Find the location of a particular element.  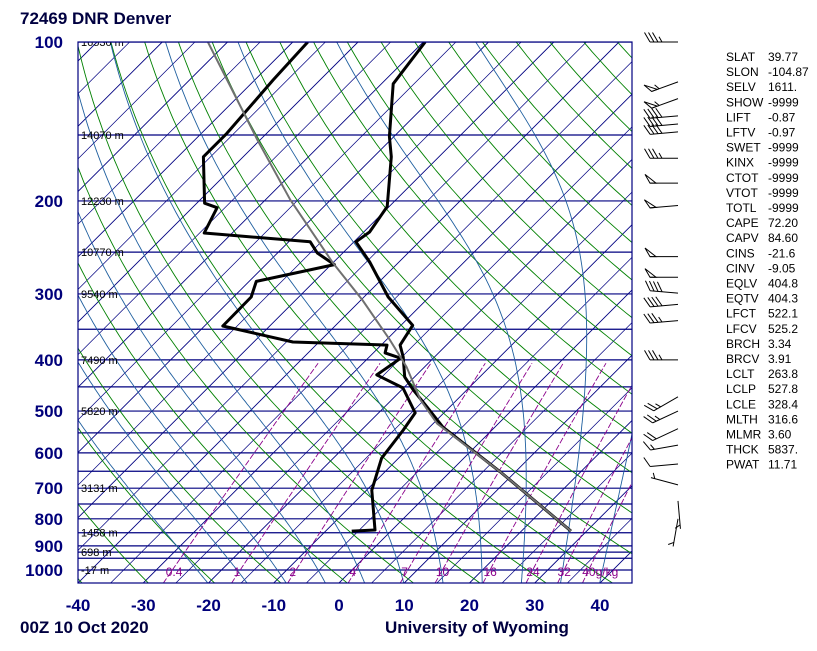

stat-value: 404.3 is located at coordinates (783, 299).